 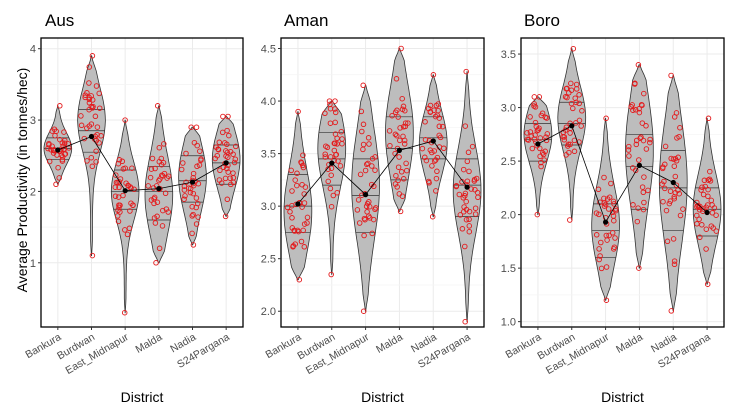 What do you see at coordinates (389, 343) in the screenshot?
I see `x-tick-label: Malda` at bounding box center [389, 343].